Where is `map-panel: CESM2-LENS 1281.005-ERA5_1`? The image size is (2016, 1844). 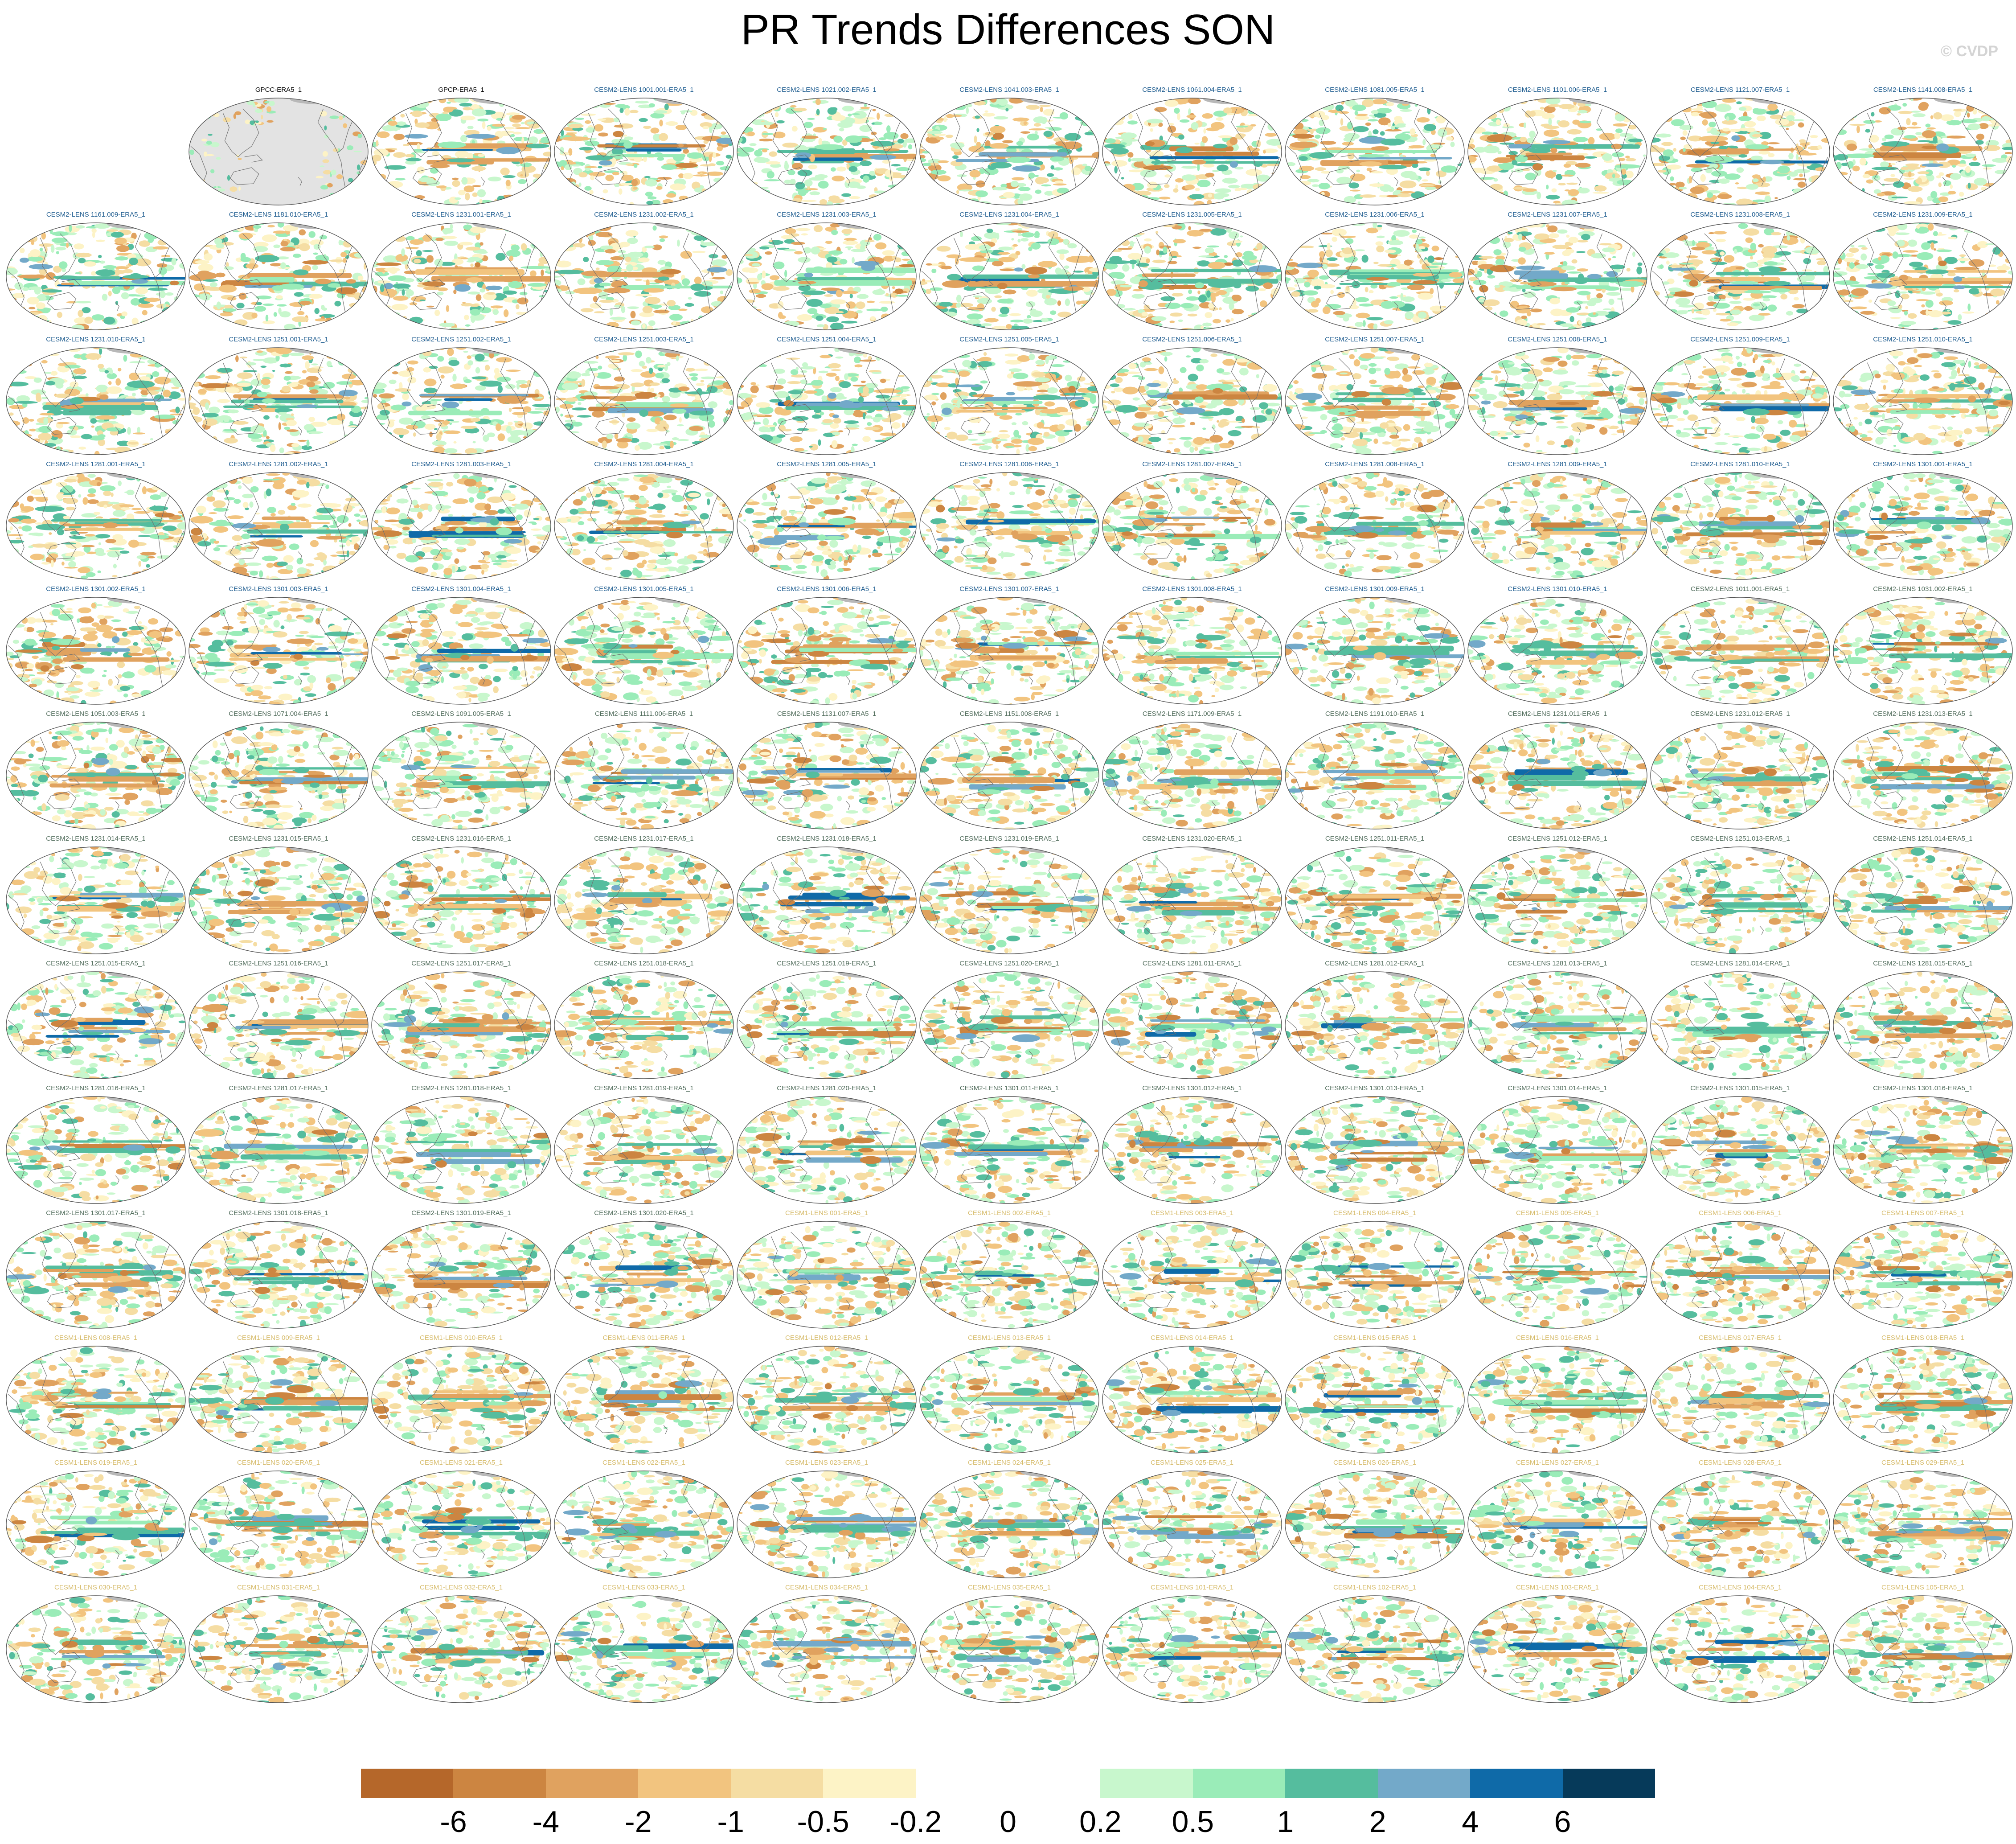 map-panel: CESM2-LENS 1281.005-ERA5_1 is located at coordinates (826, 522).